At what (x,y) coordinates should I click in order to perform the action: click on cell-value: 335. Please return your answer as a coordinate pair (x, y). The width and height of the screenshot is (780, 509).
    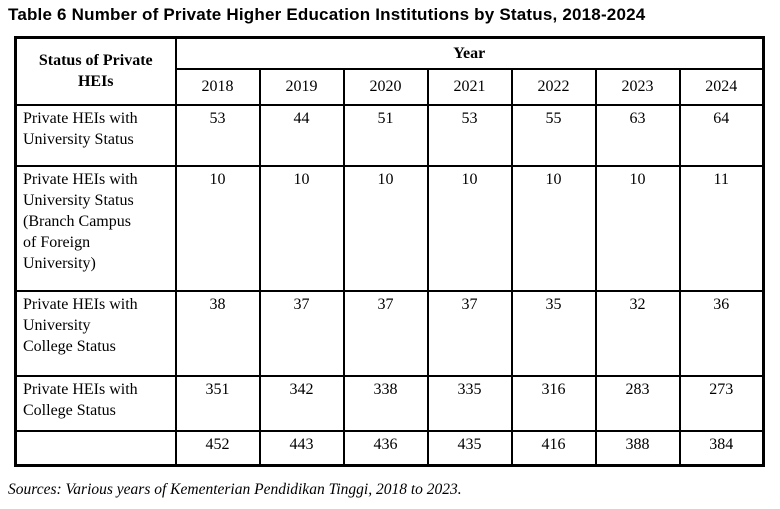
    Looking at the image, I should click on (469, 403).